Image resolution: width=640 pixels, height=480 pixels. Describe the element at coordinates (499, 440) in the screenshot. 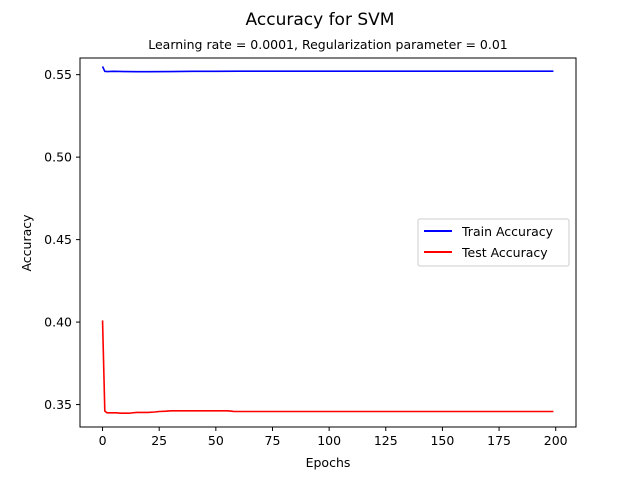

I see `x-tick-label: 175` at that location.